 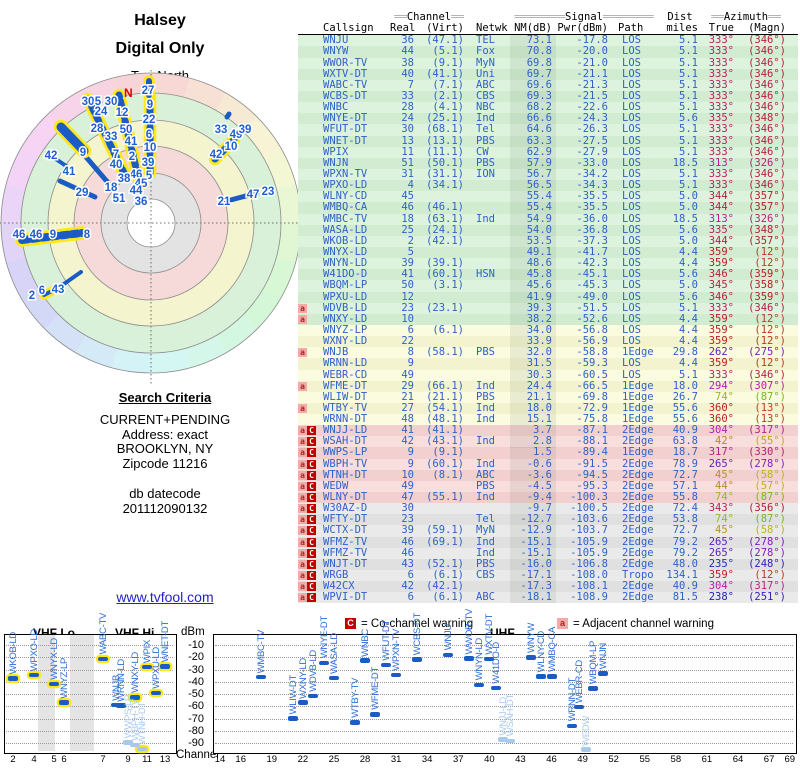 I want to click on real-channel-cell: 25, so click(x=407, y=229).